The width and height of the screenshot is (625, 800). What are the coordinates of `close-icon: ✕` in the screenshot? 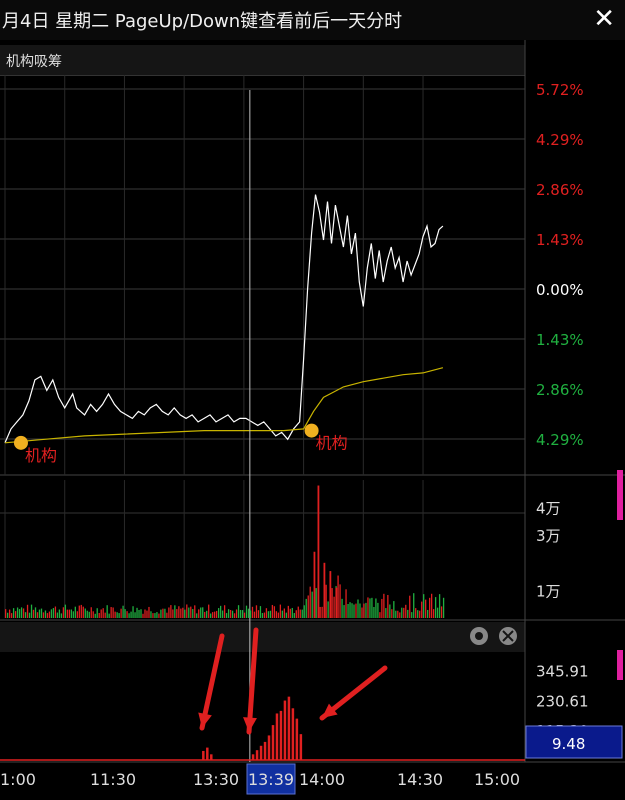 It's located at (604, 19).